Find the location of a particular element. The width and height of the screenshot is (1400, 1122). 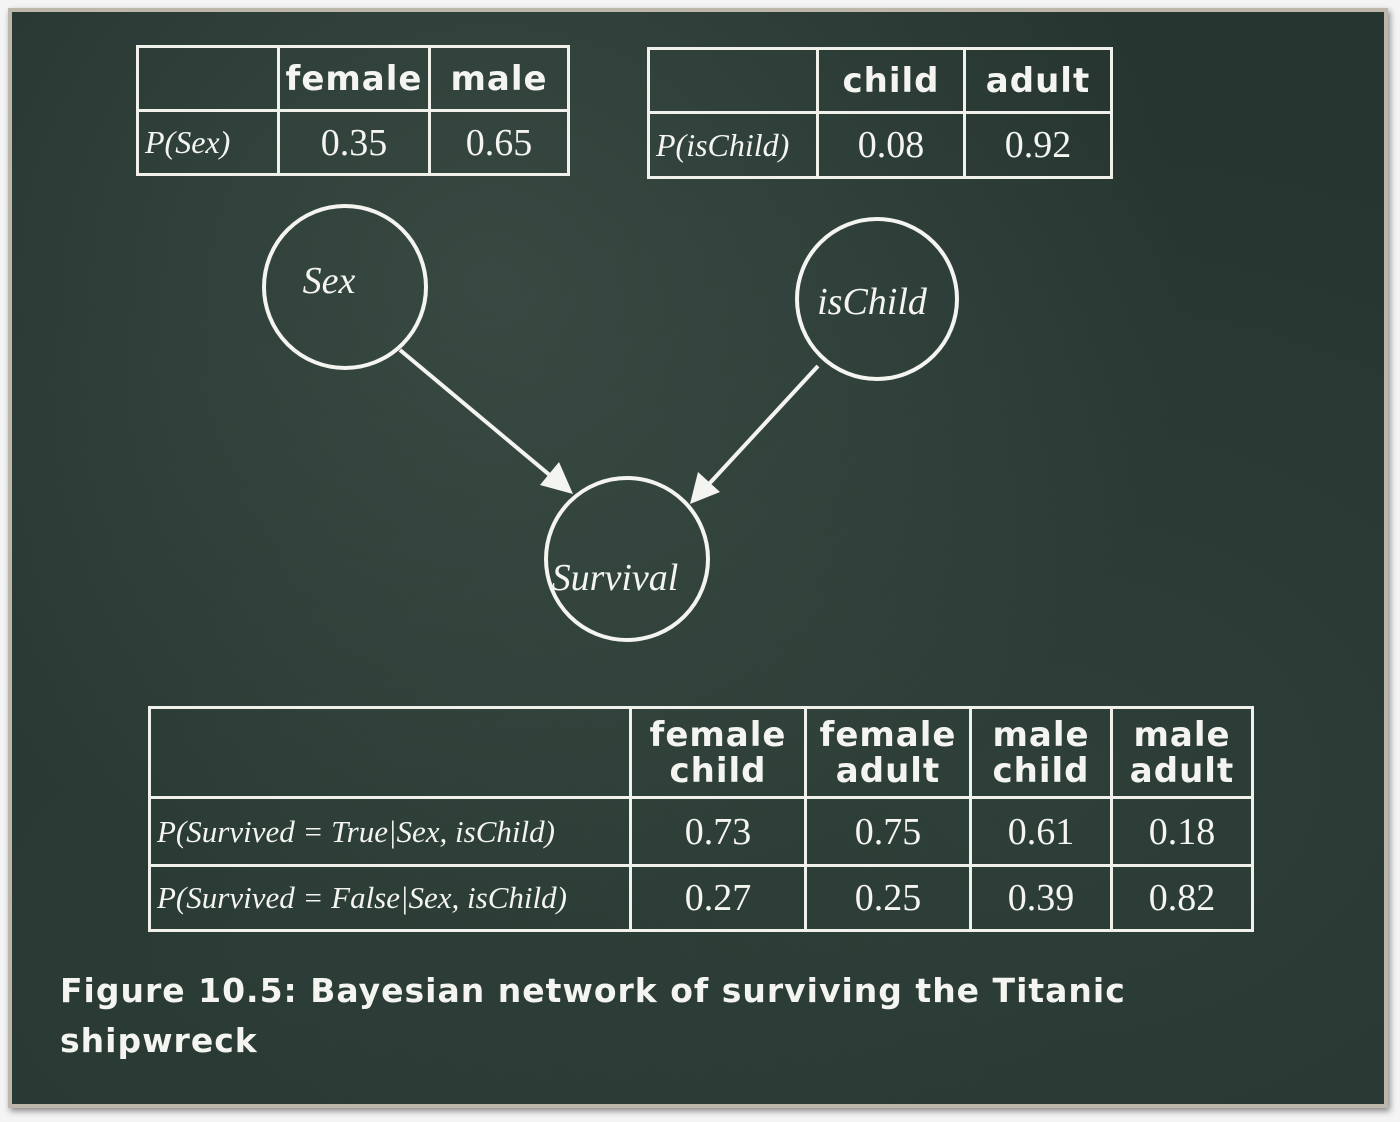

value-cell: 0.82 is located at coordinates (1182, 898).